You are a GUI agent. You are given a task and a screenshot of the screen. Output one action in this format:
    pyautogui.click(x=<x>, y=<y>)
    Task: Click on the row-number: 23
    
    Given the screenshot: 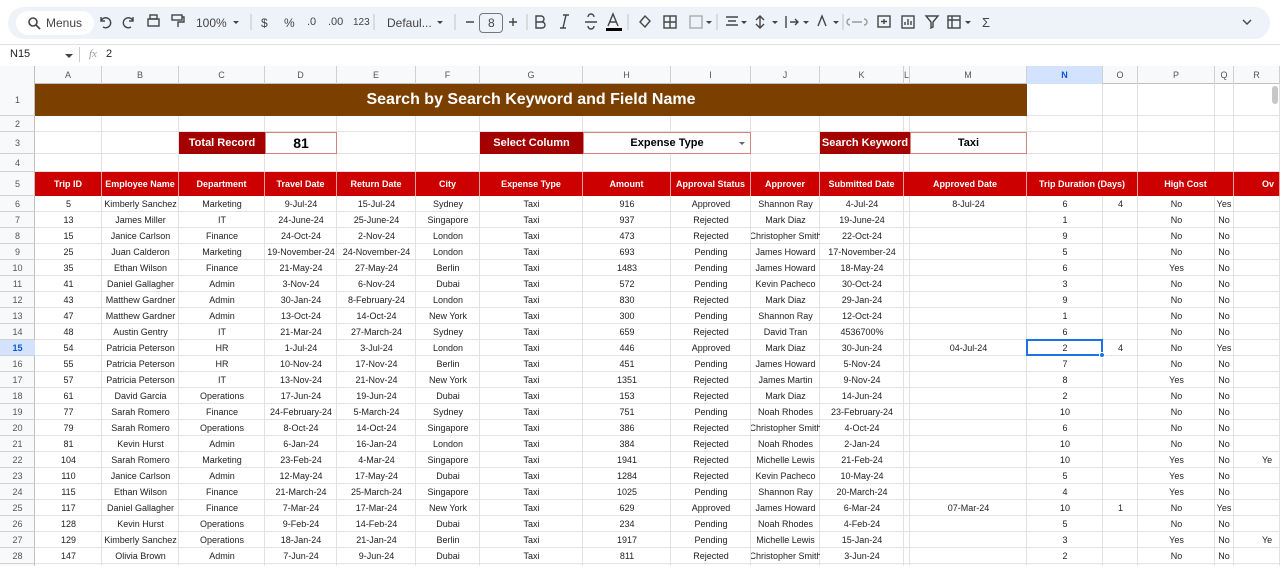 What is the action you would take?
    pyautogui.click(x=17, y=476)
    